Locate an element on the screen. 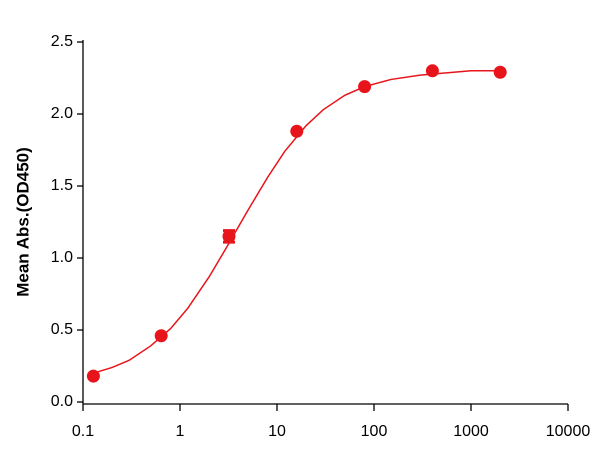  x-tick-label: 1000 is located at coordinates (471, 431).